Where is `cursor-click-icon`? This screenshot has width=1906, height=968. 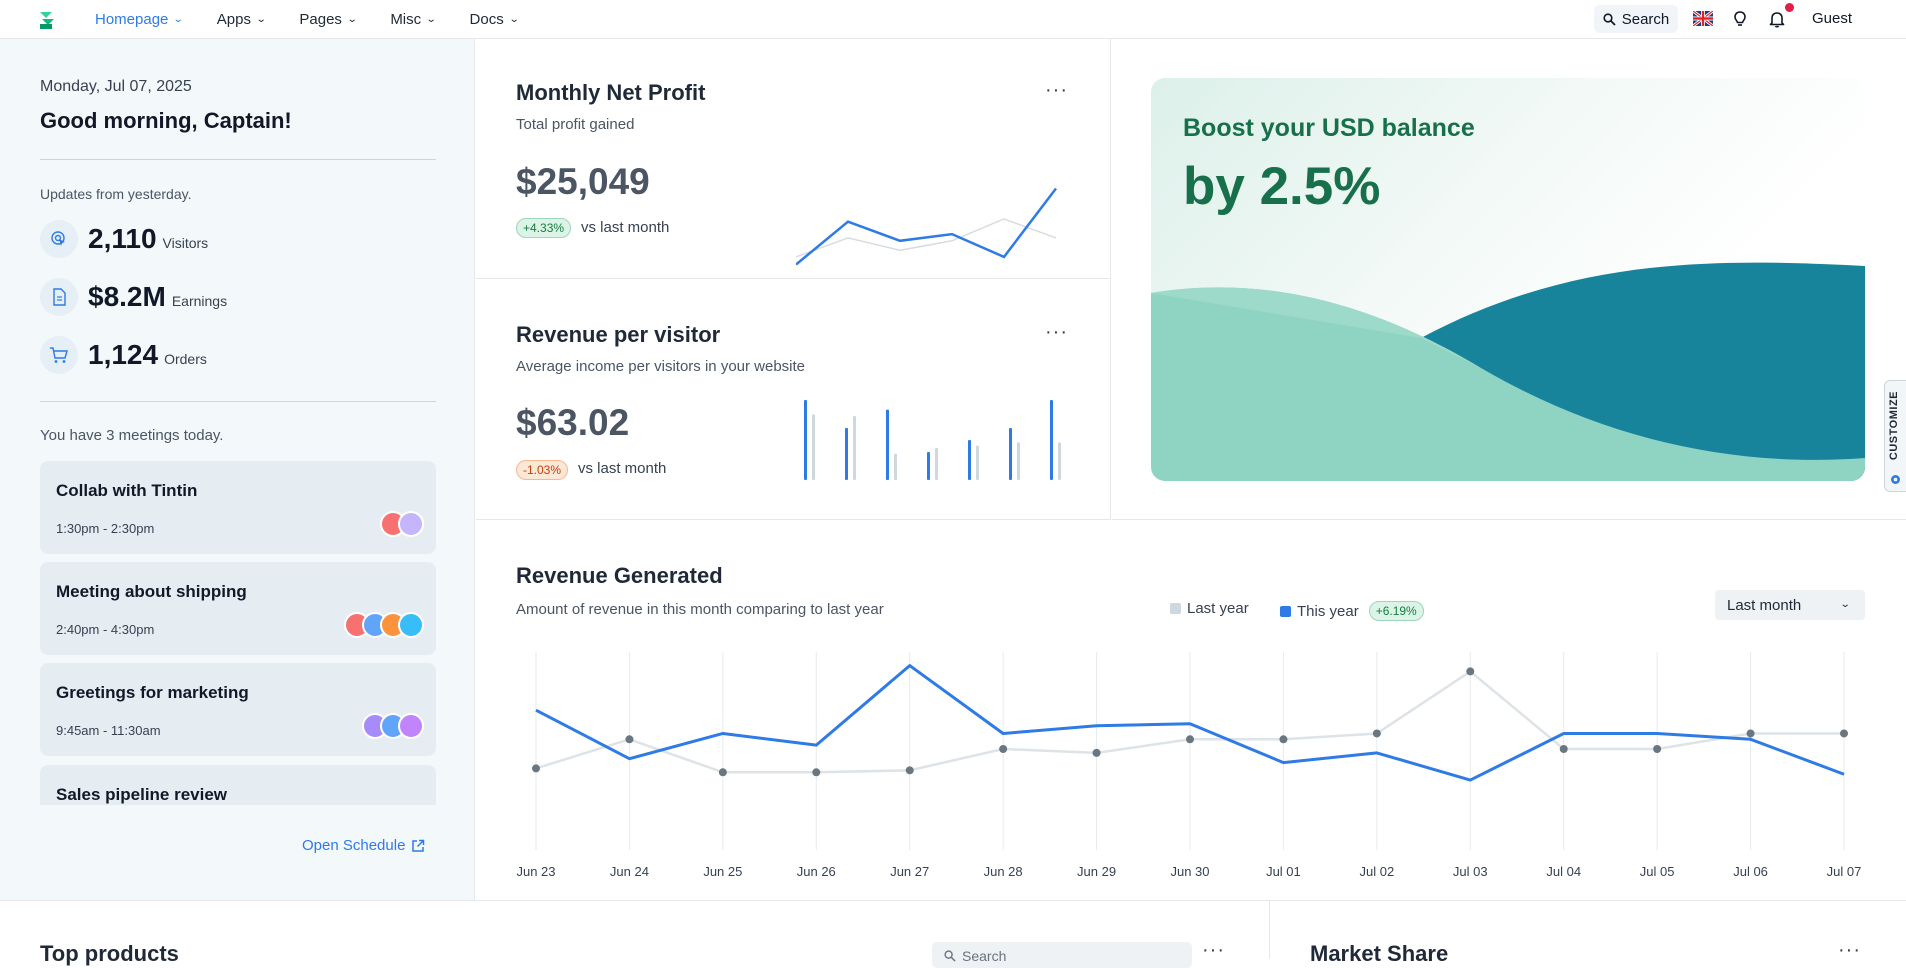
cursor-click-icon is located at coordinates (59, 239).